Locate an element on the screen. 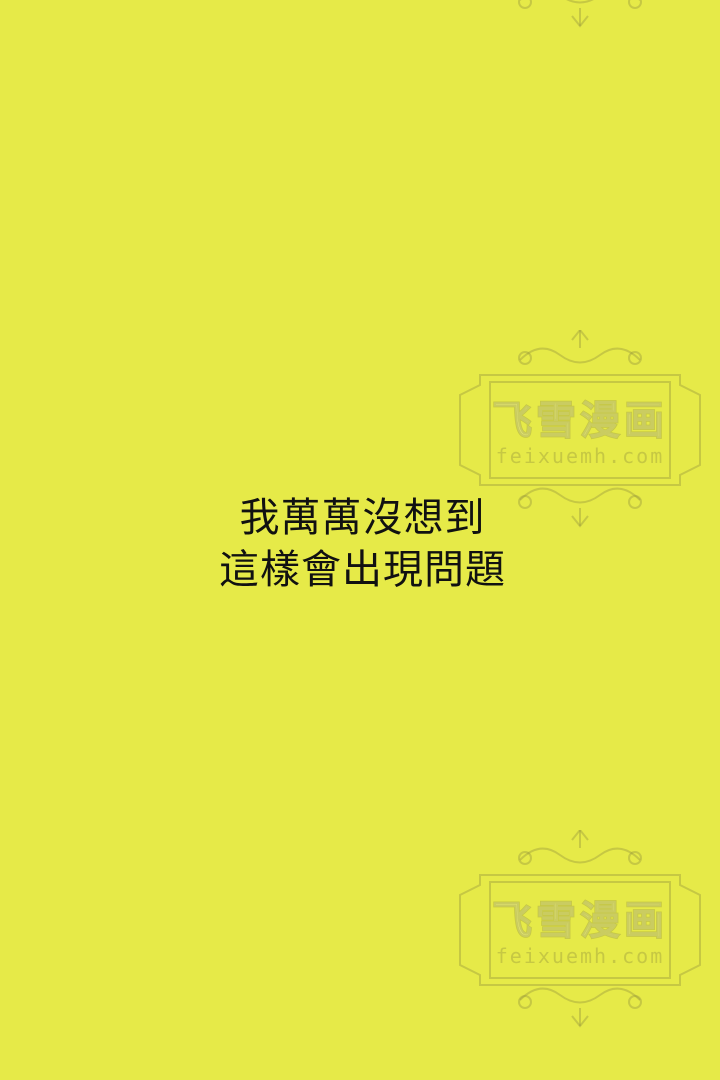 The image size is (720, 1080). caption-line-2: 這樣會出現問題 is located at coordinates (362, 570).